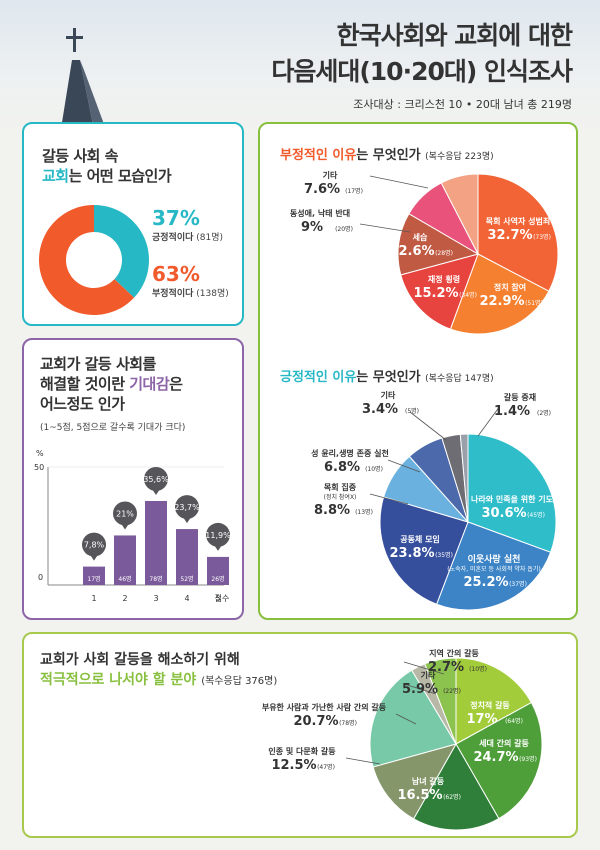 The height and width of the screenshot is (850, 600). Describe the element at coordinates (344, 229) in the screenshot. I see `slice-count: (20명)` at that location.